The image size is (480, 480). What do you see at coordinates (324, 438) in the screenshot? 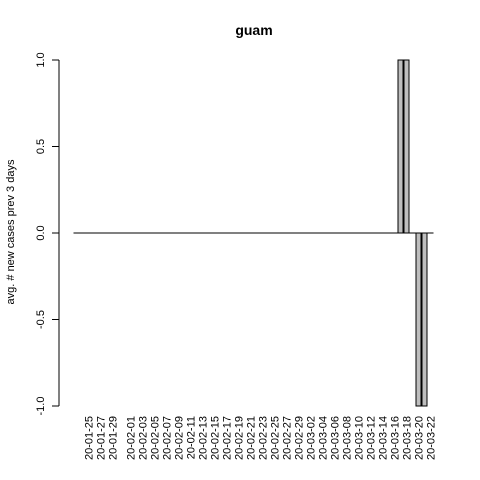
I see `x-tick-label: 20-03-04` at bounding box center [324, 438].